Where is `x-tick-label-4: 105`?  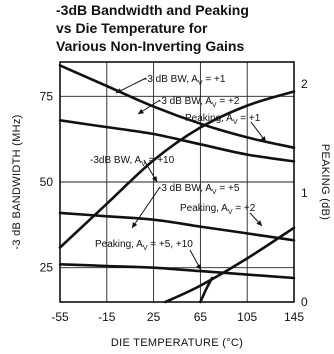
x-tick-label-4: 105 is located at coordinates (247, 317).